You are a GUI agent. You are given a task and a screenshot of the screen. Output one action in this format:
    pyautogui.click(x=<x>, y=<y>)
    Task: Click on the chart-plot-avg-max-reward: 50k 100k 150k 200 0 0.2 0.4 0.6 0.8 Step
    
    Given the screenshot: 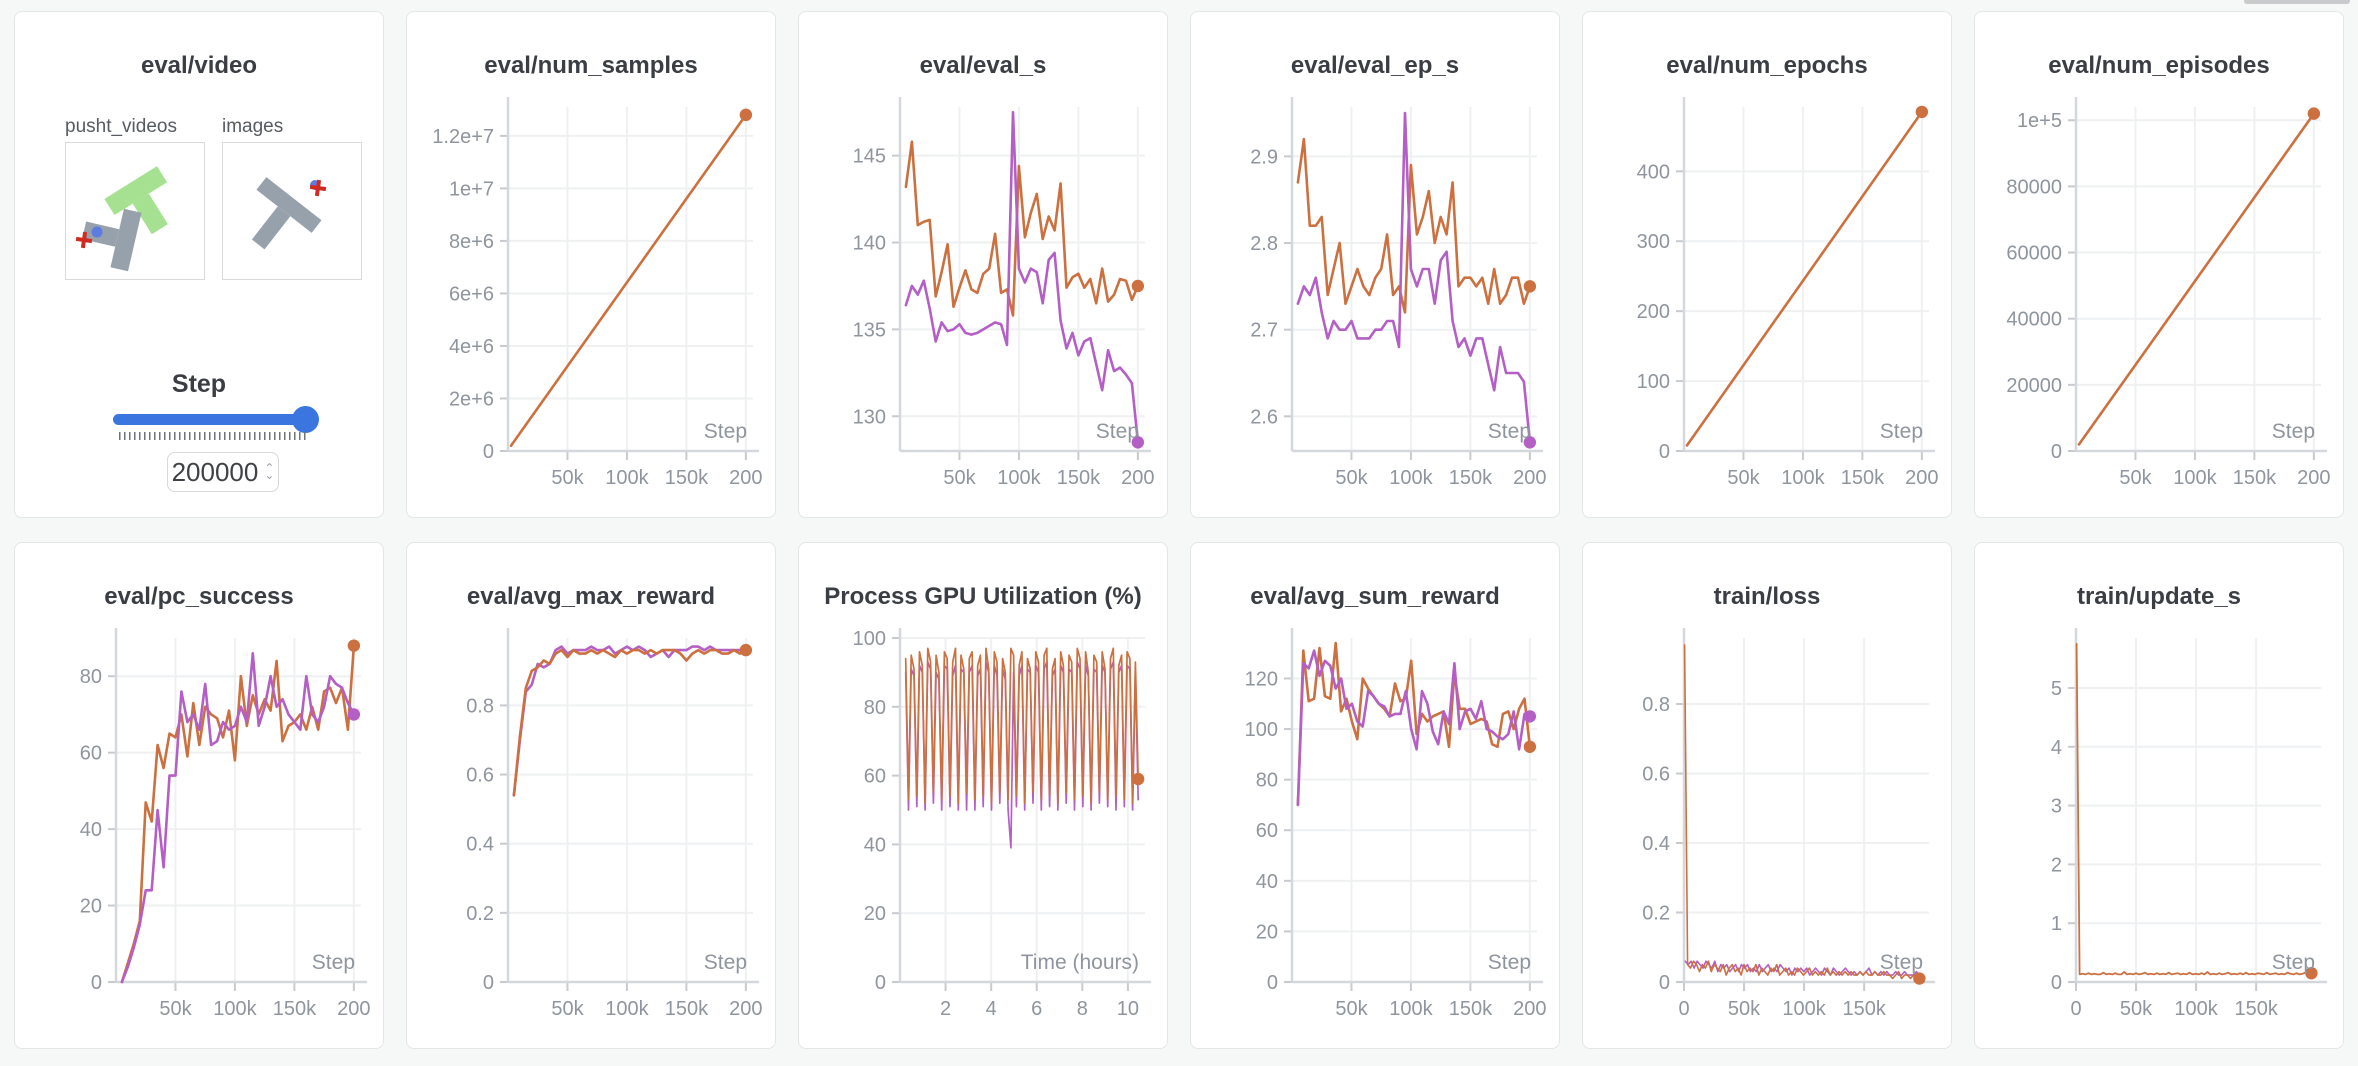 What is the action you would take?
    pyautogui.click(x=614, y=824)
    